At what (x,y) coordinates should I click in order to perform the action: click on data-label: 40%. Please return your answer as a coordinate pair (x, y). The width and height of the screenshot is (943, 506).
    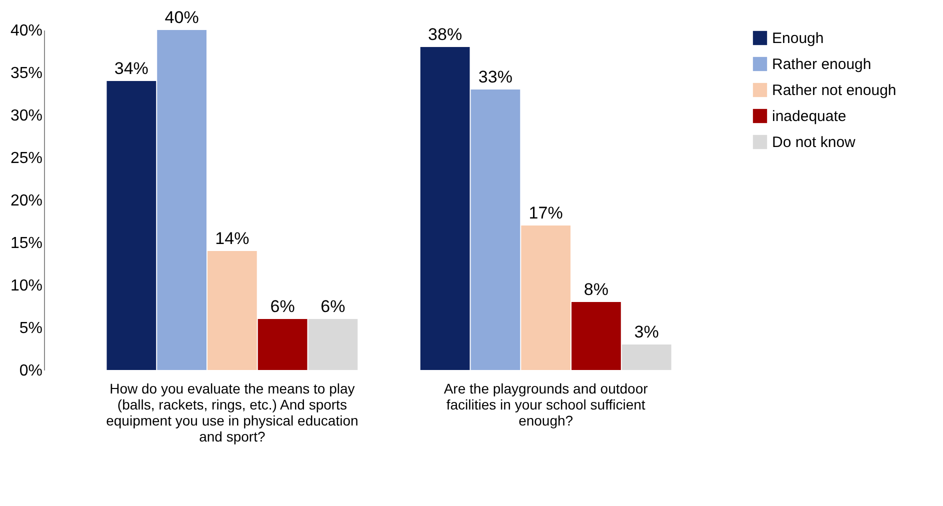
    Looking at the image, I should click on (181, 17).